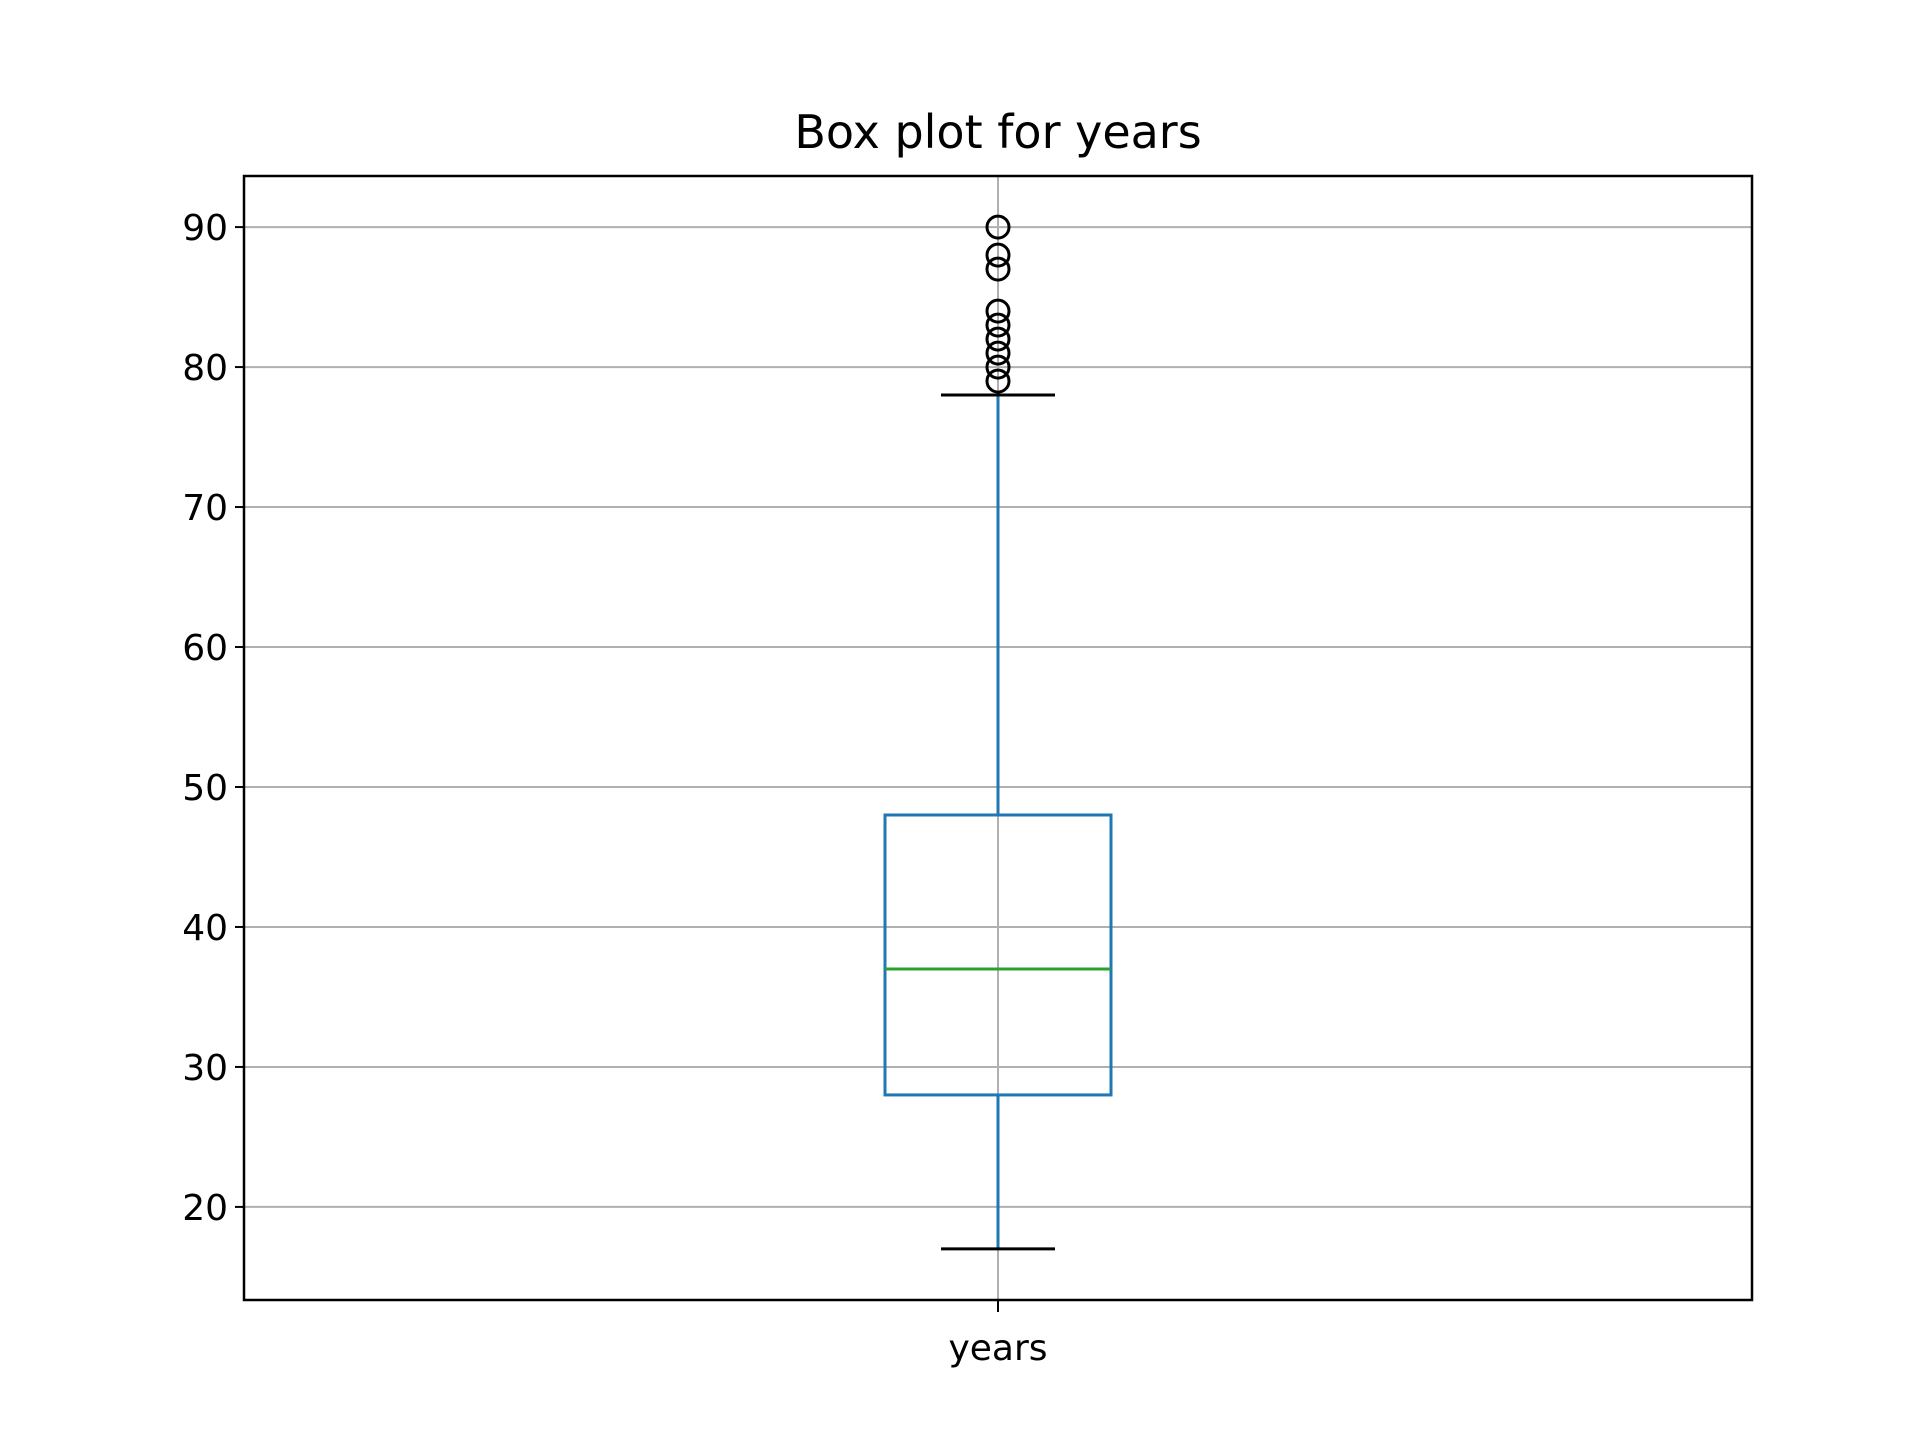  Describe the element at coordinates (205, 928) in the screenshot. I see `y-tick-label: 40` at that location.